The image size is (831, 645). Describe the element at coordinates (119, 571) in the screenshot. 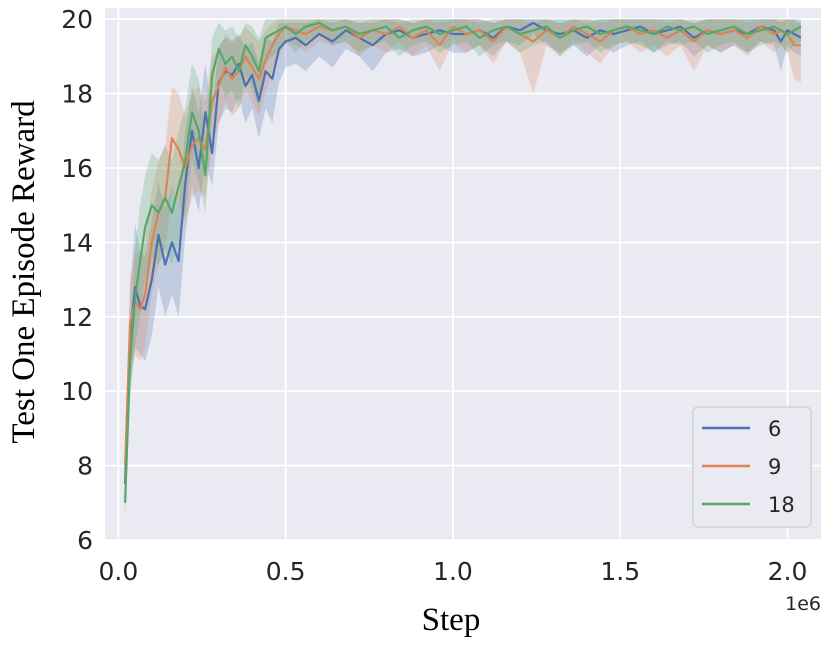

I see `x-tick-label: 0.0` at that location.